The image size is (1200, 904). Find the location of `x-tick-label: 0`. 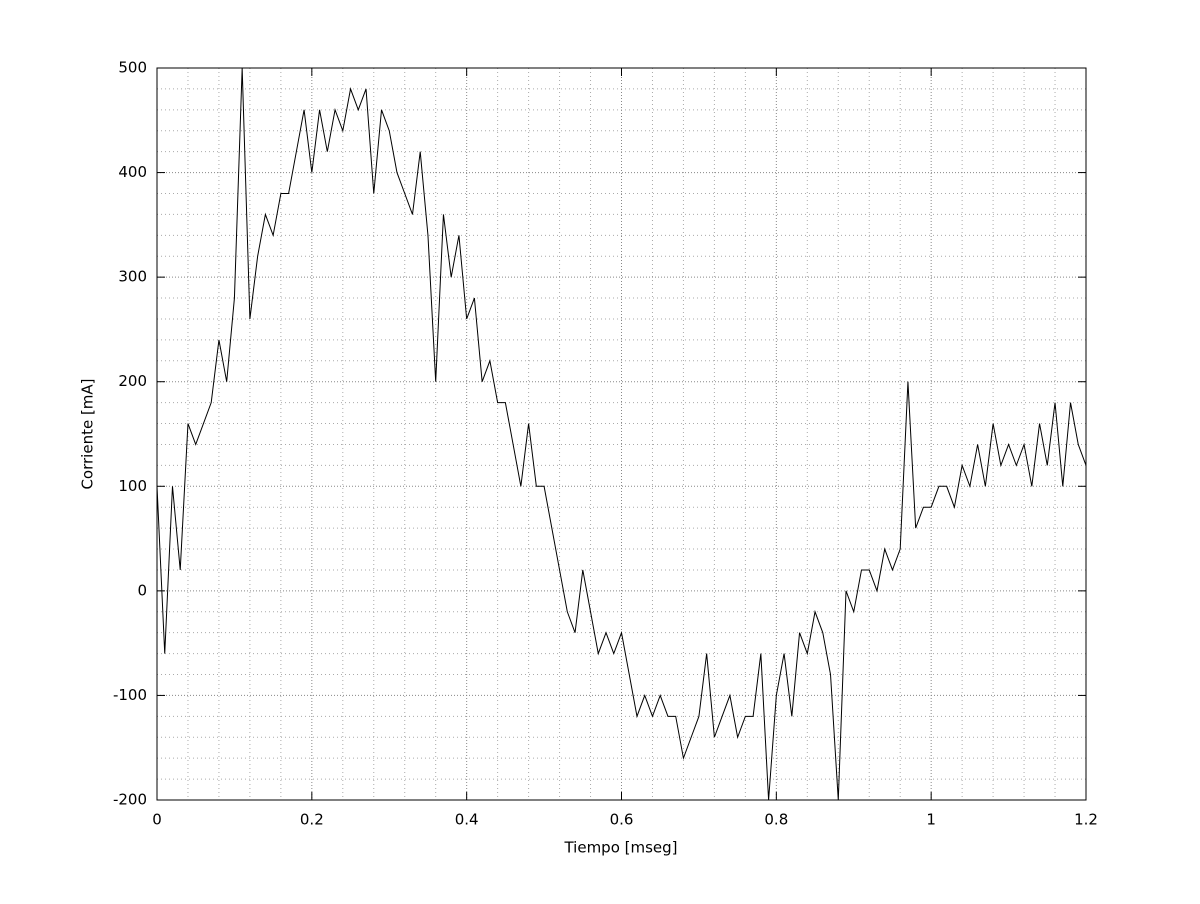

x-tick-label: 0 is located at coordinates (157, 820).